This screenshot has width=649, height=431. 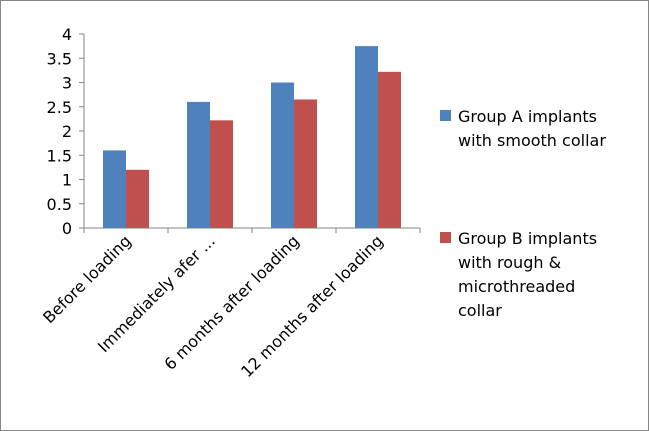 I want to click on x-category-label: Before loading, so click(x=87, y=279).